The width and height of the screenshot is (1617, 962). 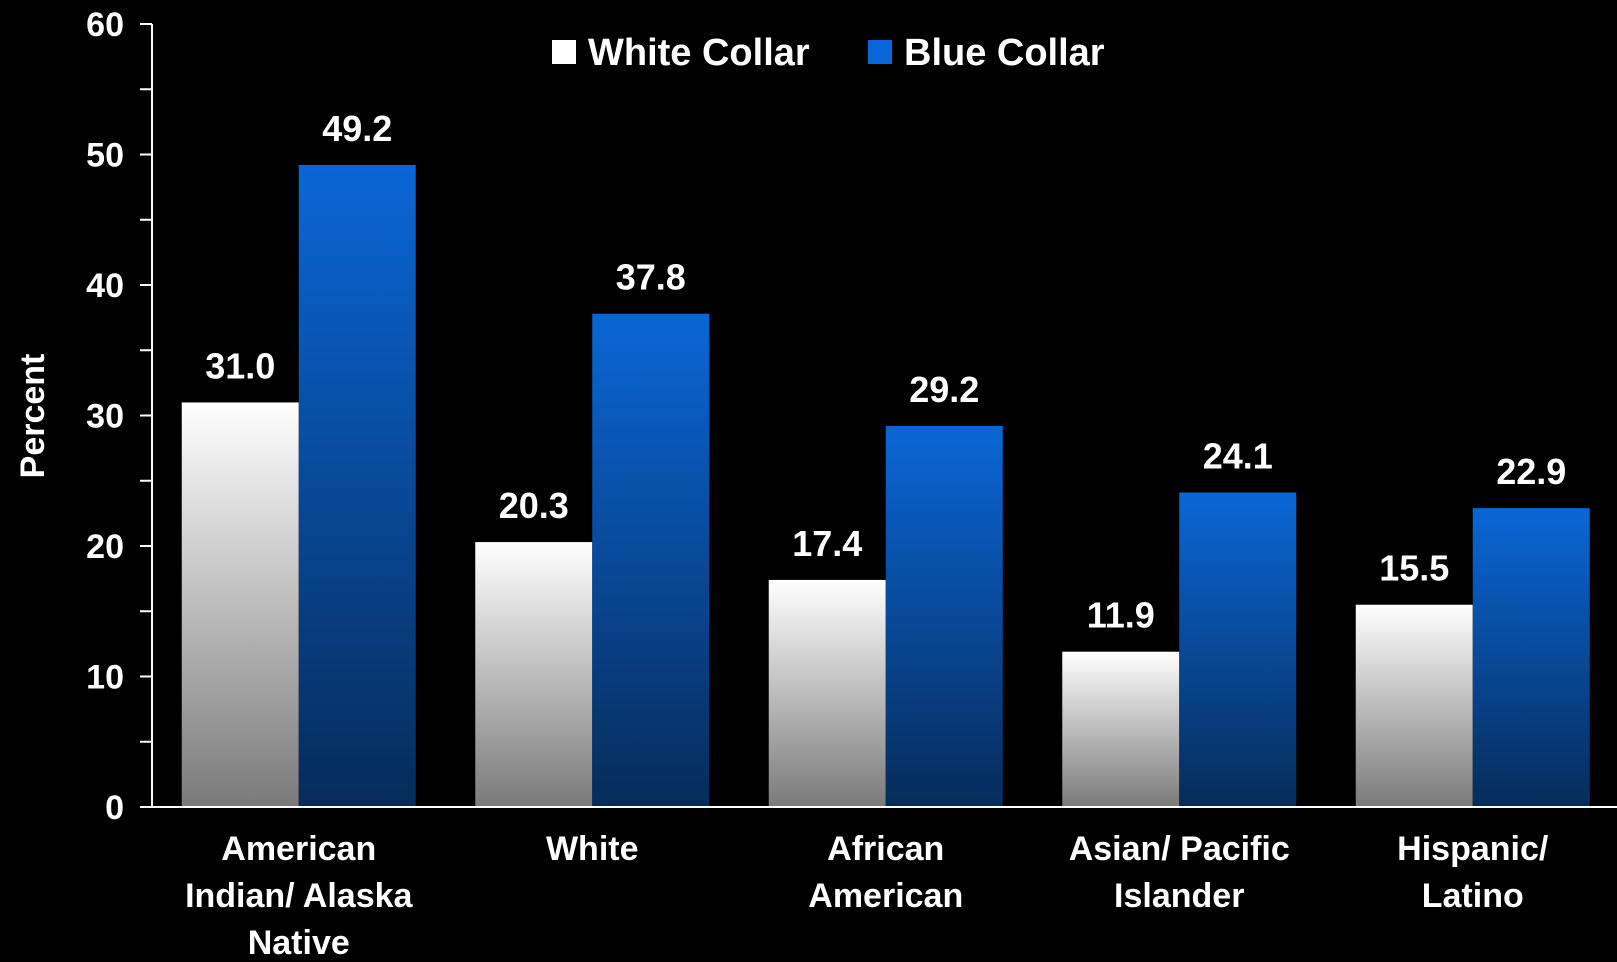 What do you see at coordinates (827, 543) in the screenshot?
I see `bar-value-label: 17.4` at bounding box center [827, 543].